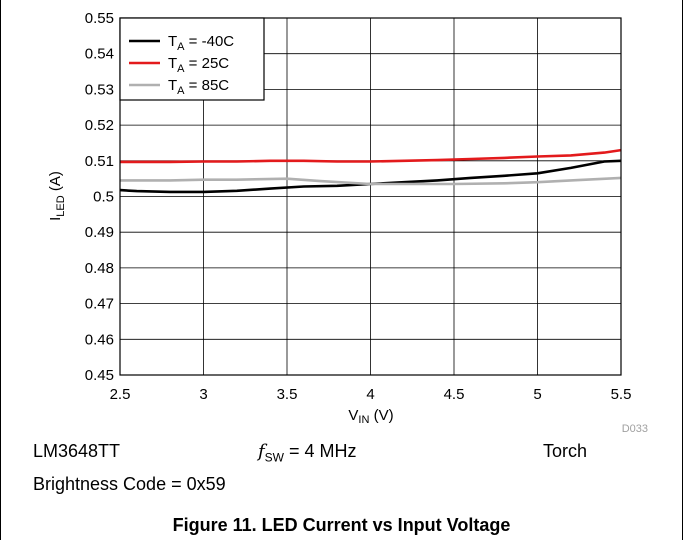 The image size is (683, 542). I want to click on legend-entry: TA = 25C, so click(198, 65).